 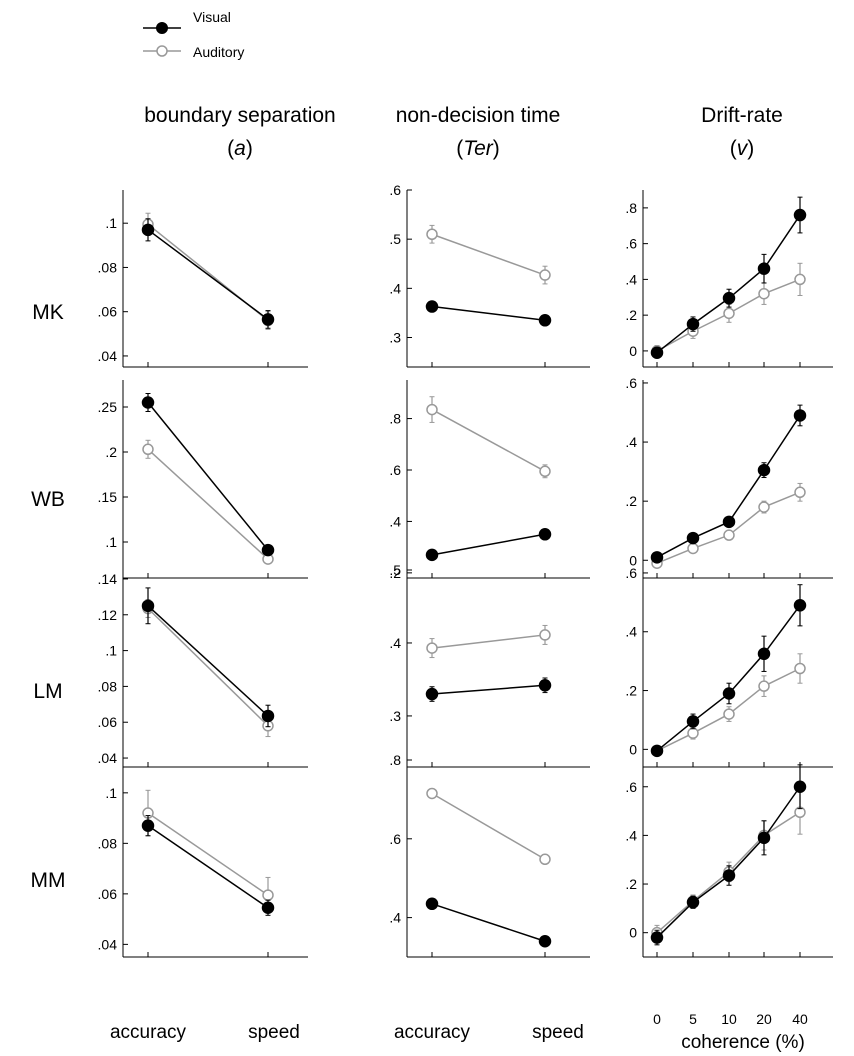 I want to click on legend-auditory-marker, so click(x=162, y=51).